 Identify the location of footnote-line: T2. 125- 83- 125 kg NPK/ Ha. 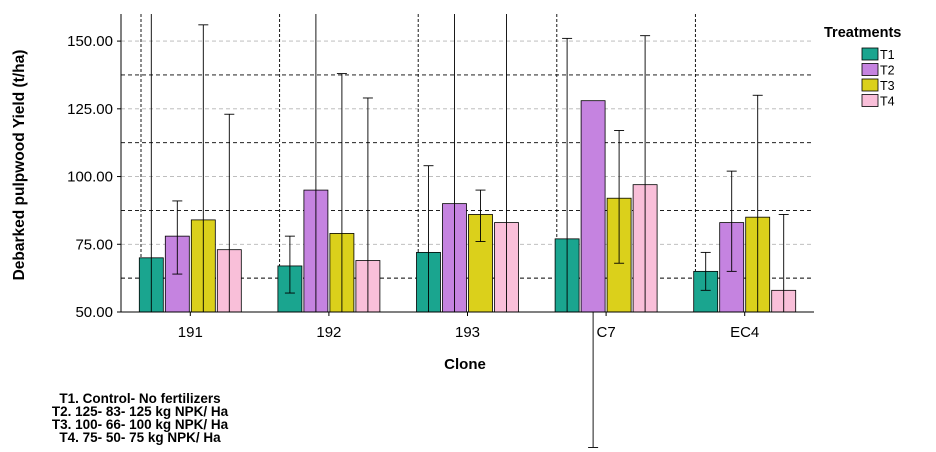
(140, 411).